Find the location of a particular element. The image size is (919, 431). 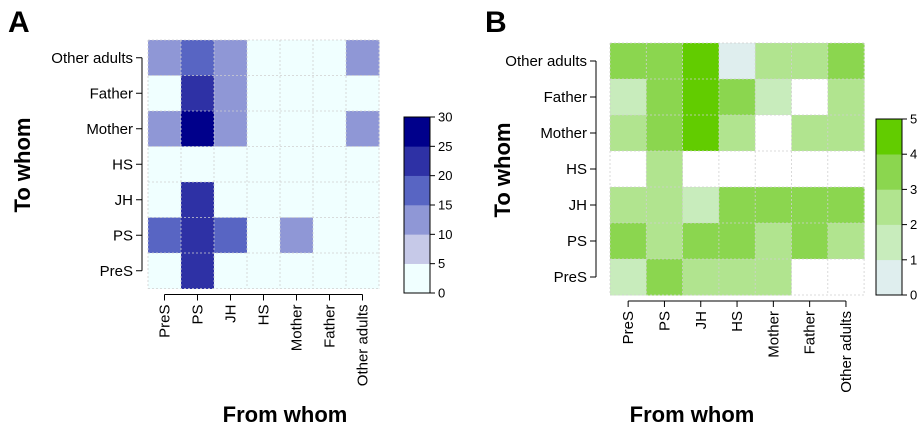

legend-tick-label: 5 is located at coordinates (441, 263).